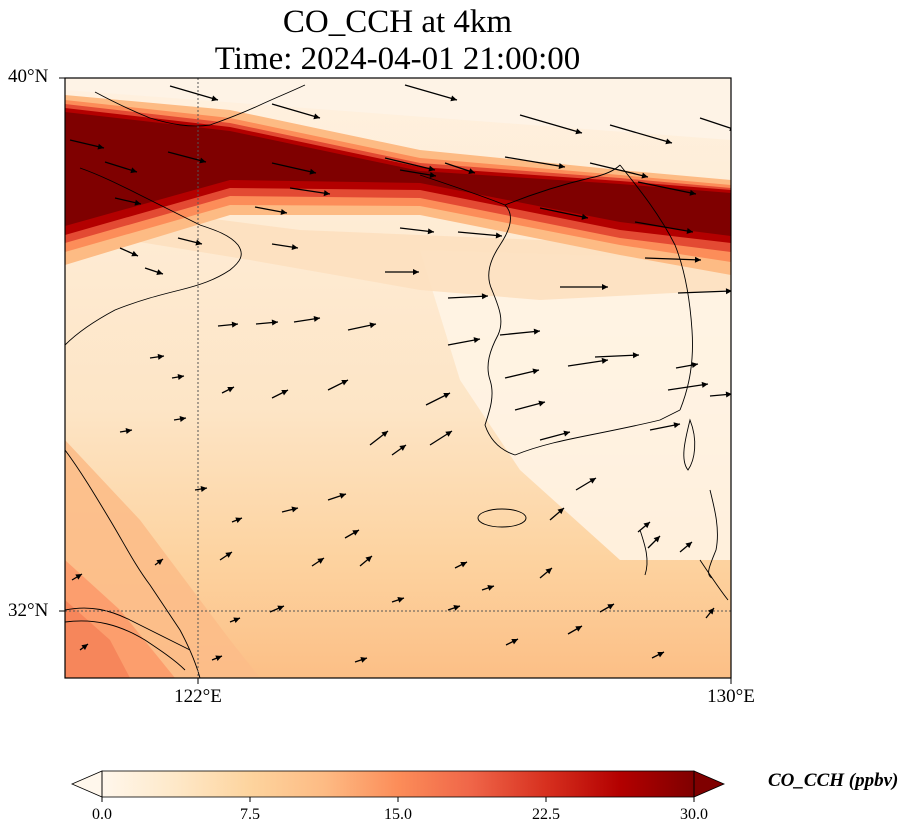  I want to click on lon-label-130e: 130°E, so click(731, 696).